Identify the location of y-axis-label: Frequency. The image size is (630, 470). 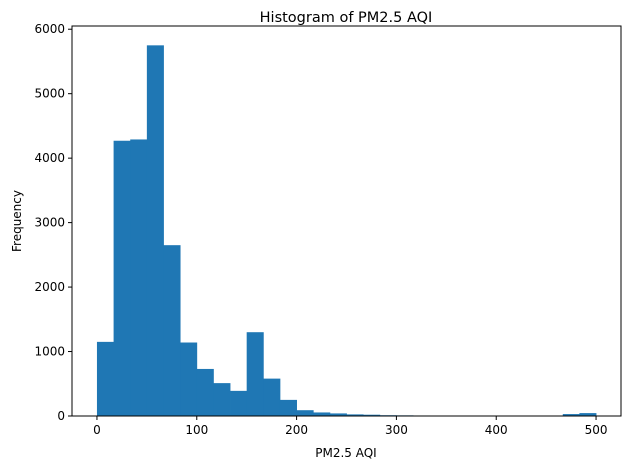
(17, 221).